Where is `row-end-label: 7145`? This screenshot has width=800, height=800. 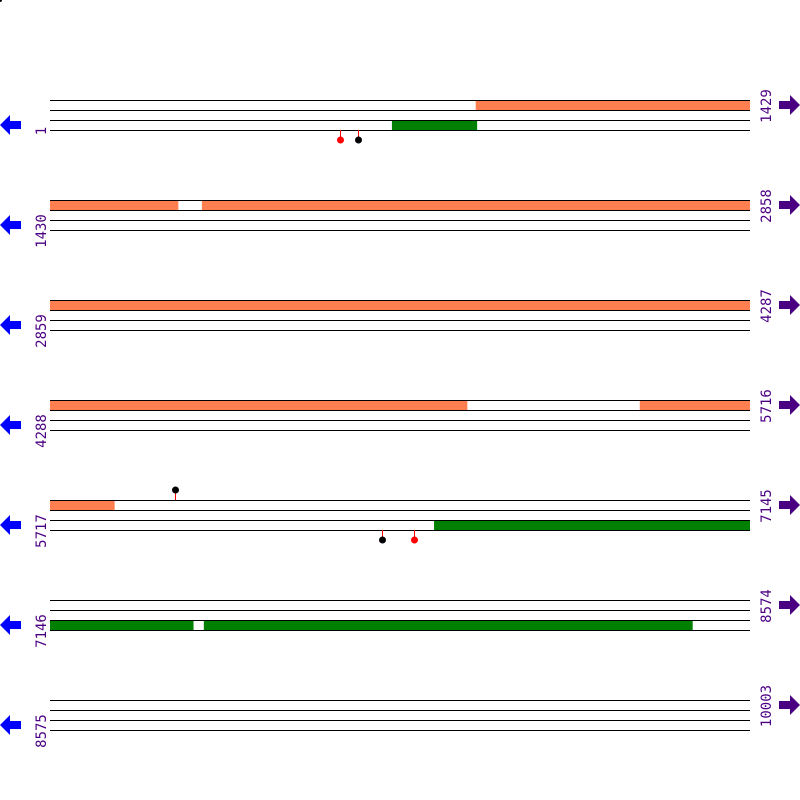
row-end-label: 7145 is located at coordinates (767, 506).